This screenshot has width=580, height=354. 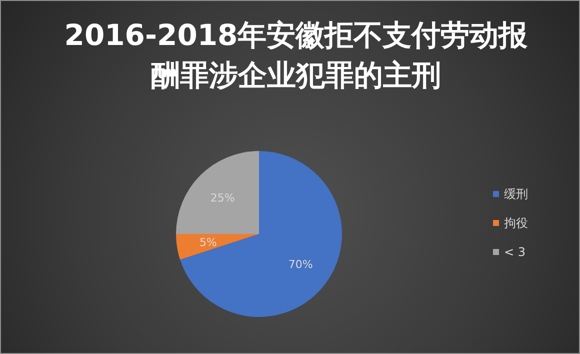 What do you see at coordinates (300, 265) in the screenshot?
I see `data-label: 70%` at bounding box center [300, 265].